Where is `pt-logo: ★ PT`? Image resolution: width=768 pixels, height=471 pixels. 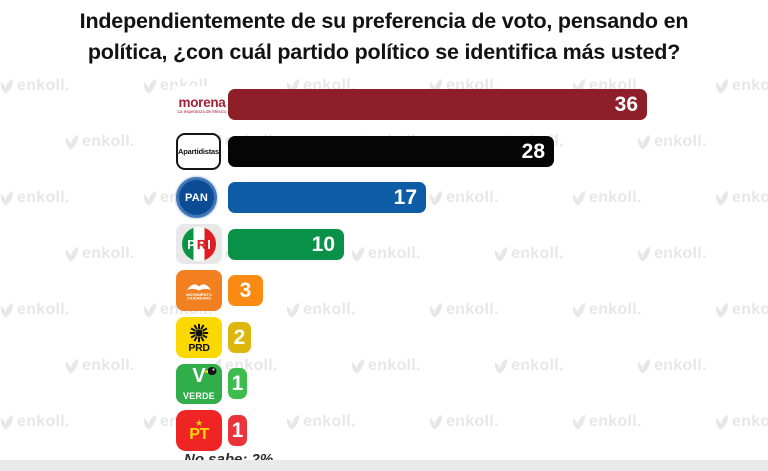 pt-logo: ★ PT is located at coordinates (199, 430).